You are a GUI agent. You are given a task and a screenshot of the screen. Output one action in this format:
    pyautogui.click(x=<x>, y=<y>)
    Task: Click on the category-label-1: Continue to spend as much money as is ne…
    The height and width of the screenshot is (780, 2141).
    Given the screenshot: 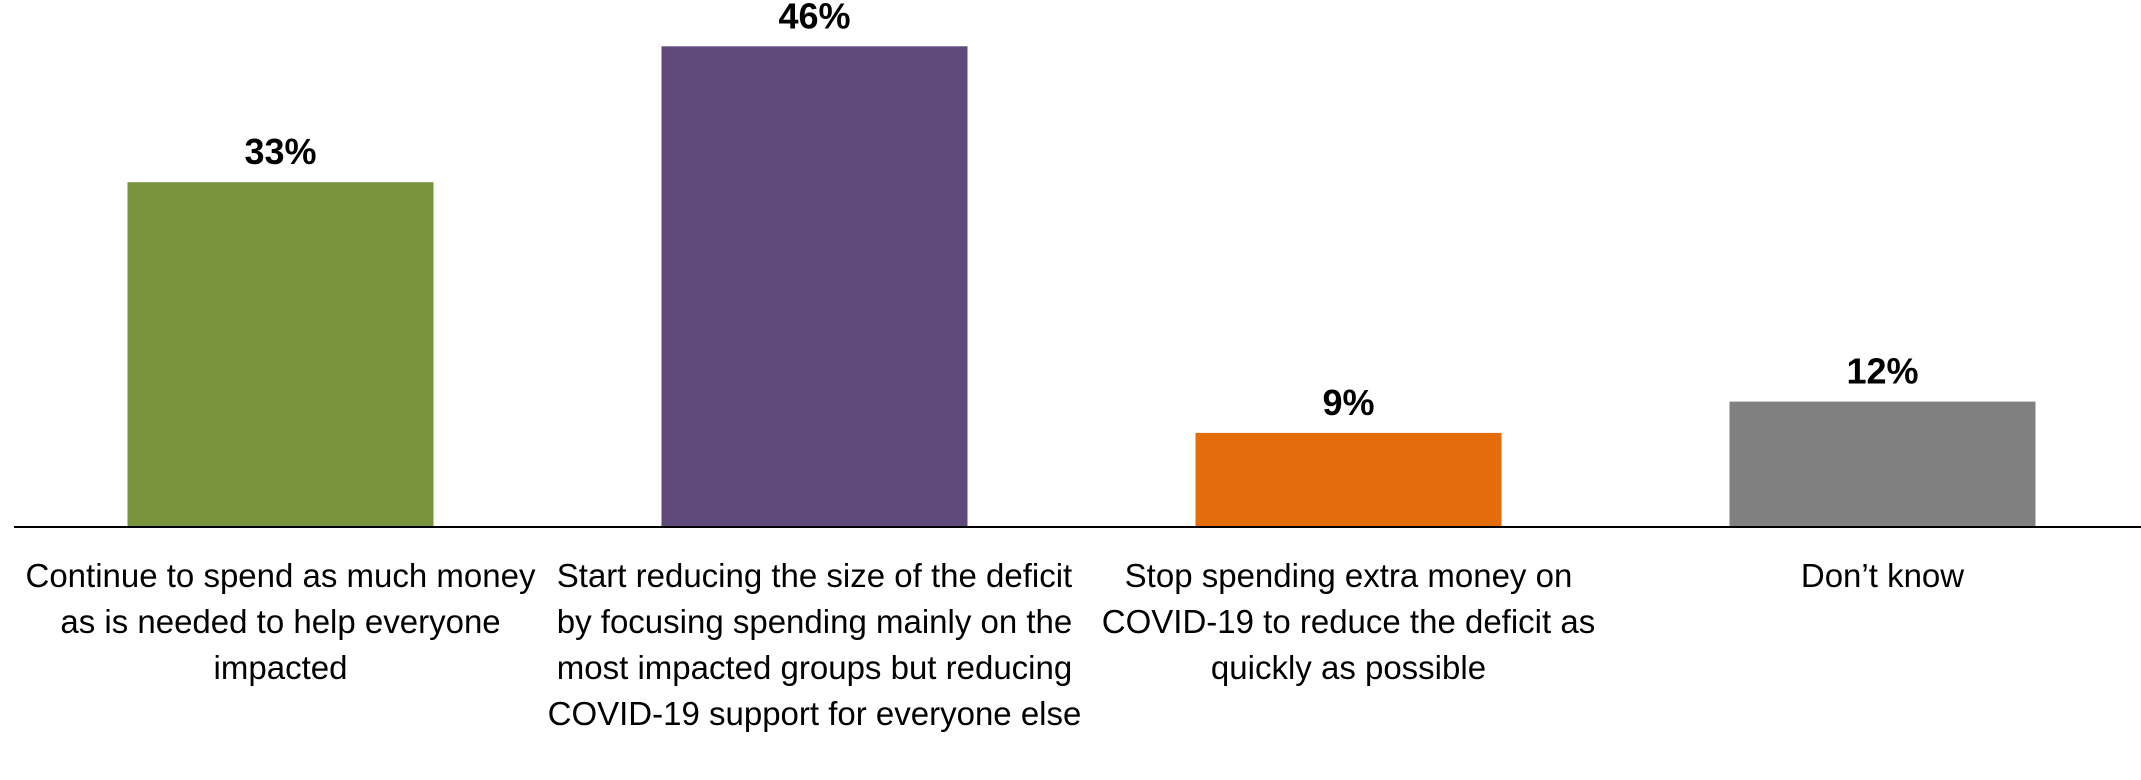 What is the action you would take?
    pyautogui.click(x=280, y=621)
    